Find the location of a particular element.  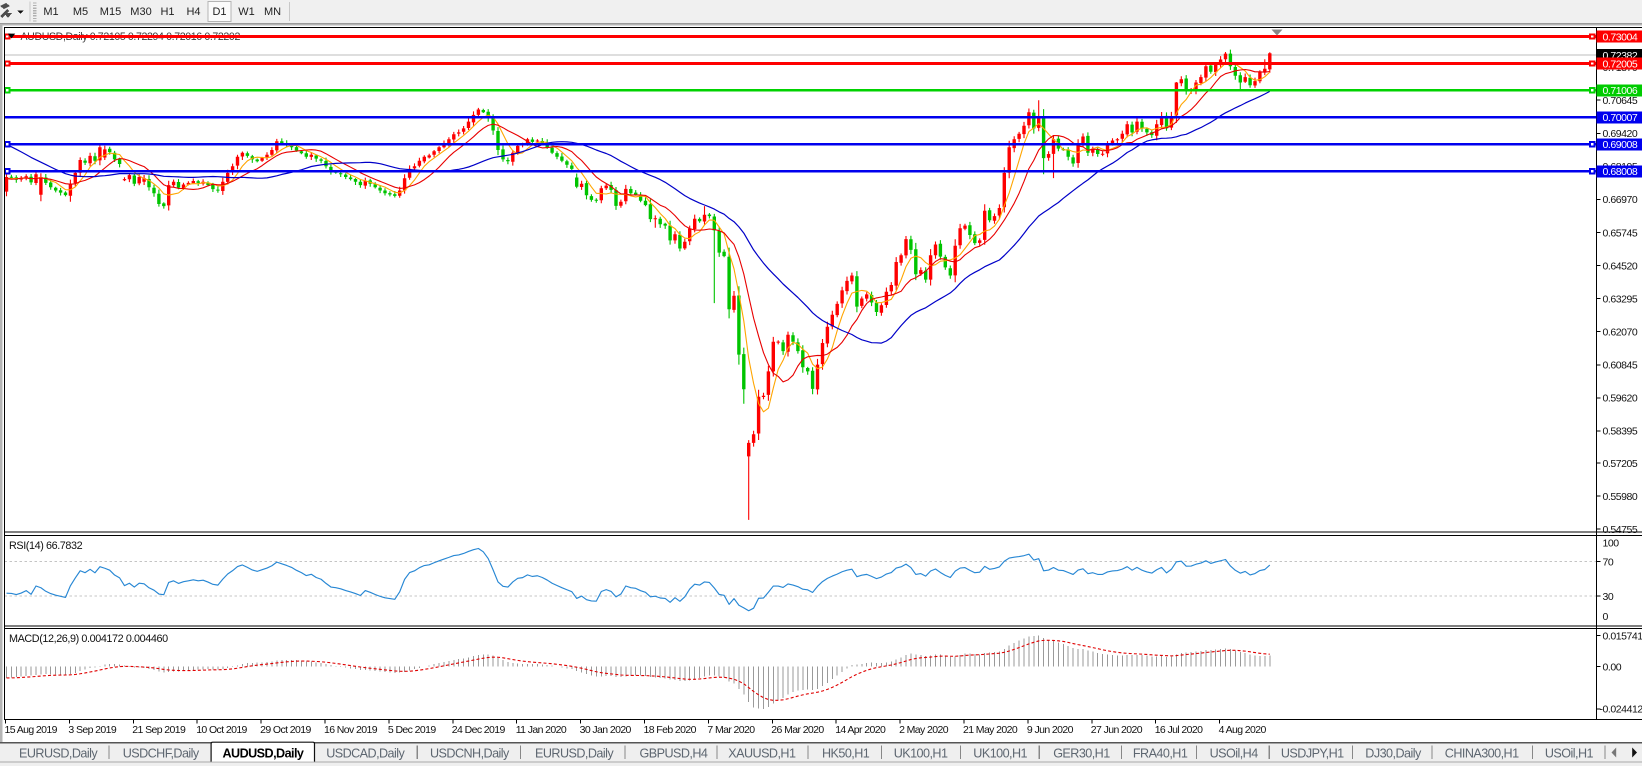

svg-text: M15 is located at coordinates (110, 12).